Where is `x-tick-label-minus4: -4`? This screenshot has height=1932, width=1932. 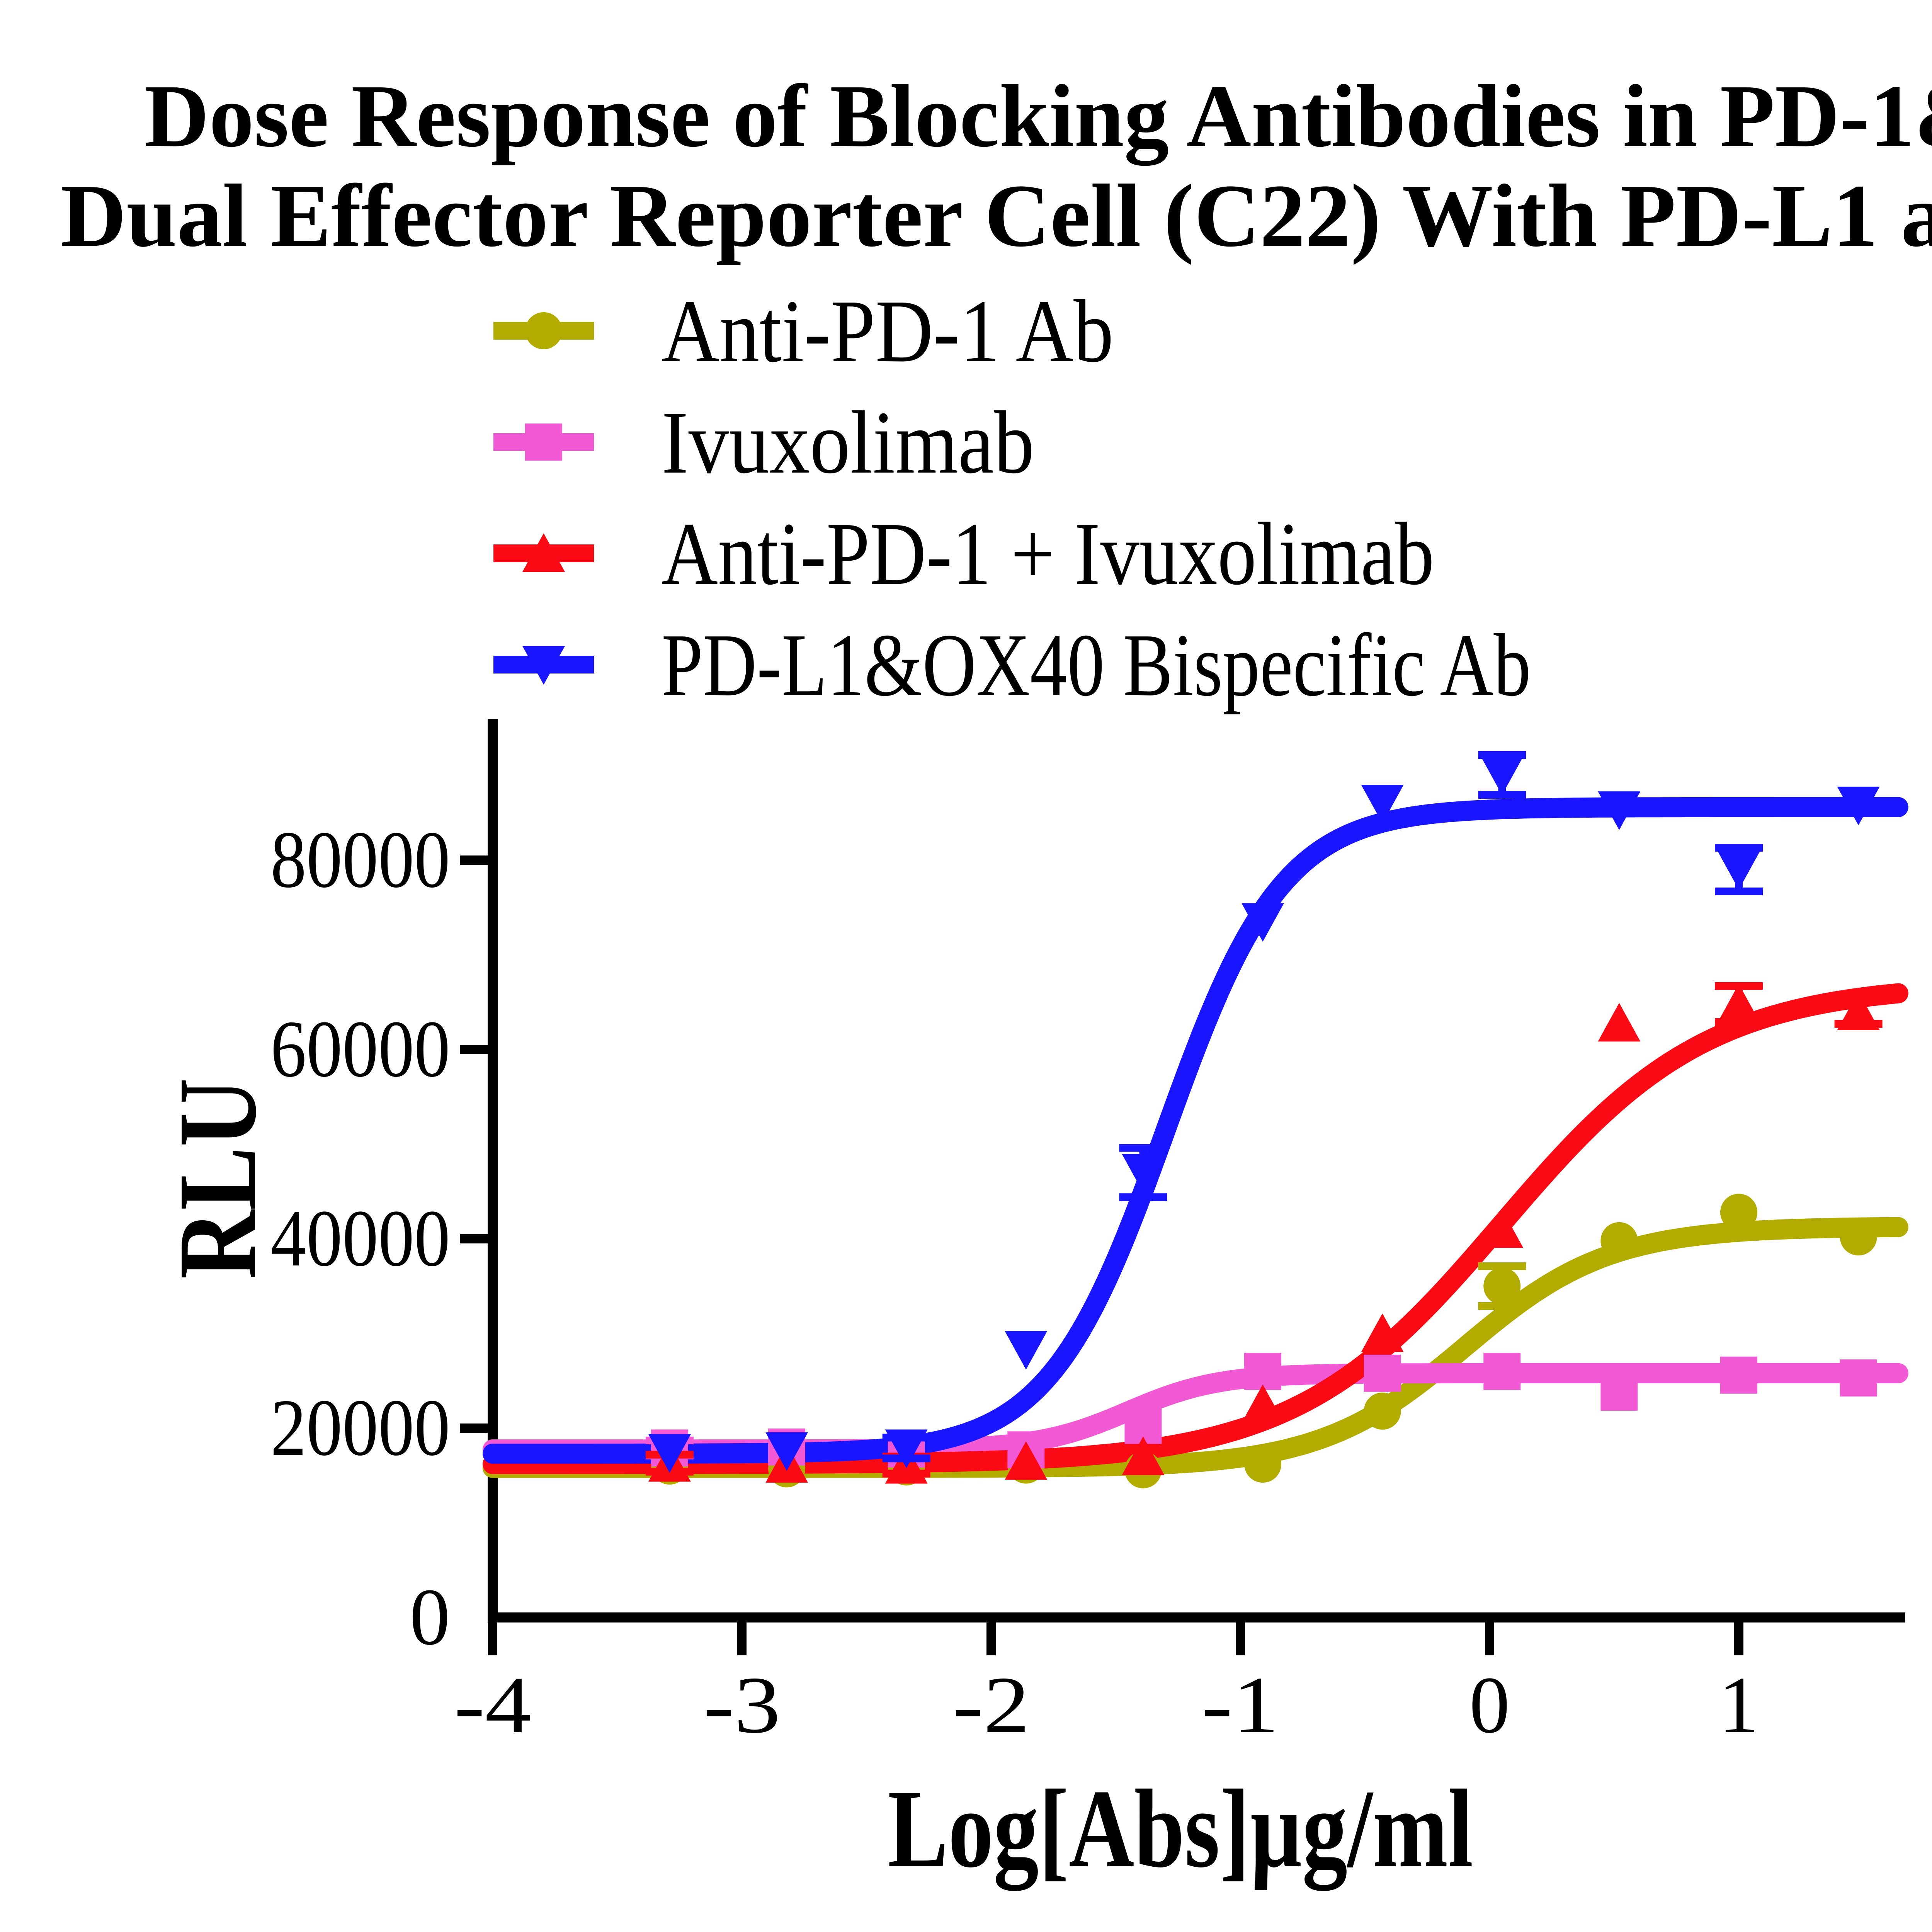
x-tick-label-minus4: -4 is located at coordinates (492, 1705).